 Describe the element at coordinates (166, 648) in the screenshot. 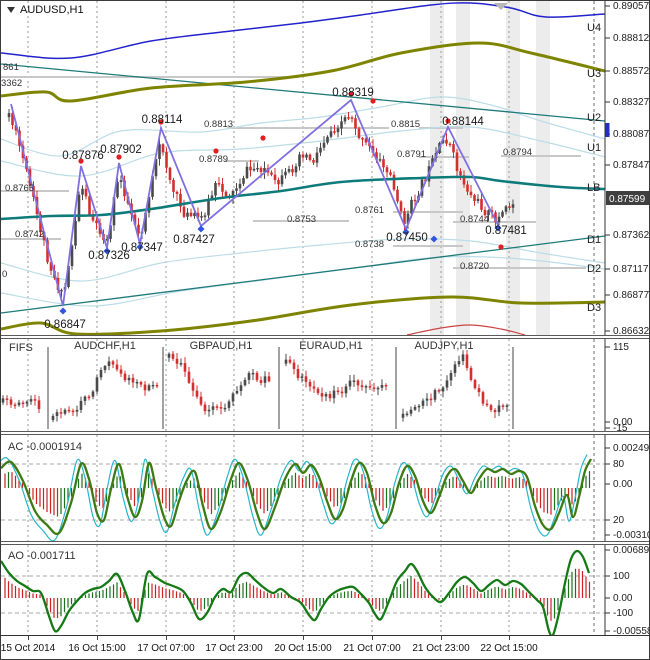

I see `time-tick-label: 17 Oct 07:00` at that location.